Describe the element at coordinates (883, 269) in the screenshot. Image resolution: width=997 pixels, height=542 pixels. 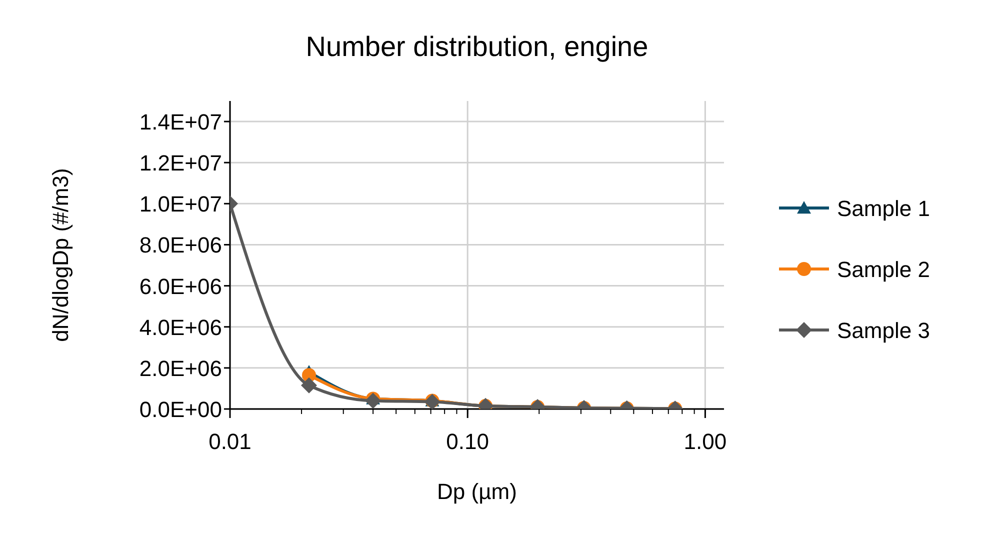
I see `legend-label: Sample 2` at that location.